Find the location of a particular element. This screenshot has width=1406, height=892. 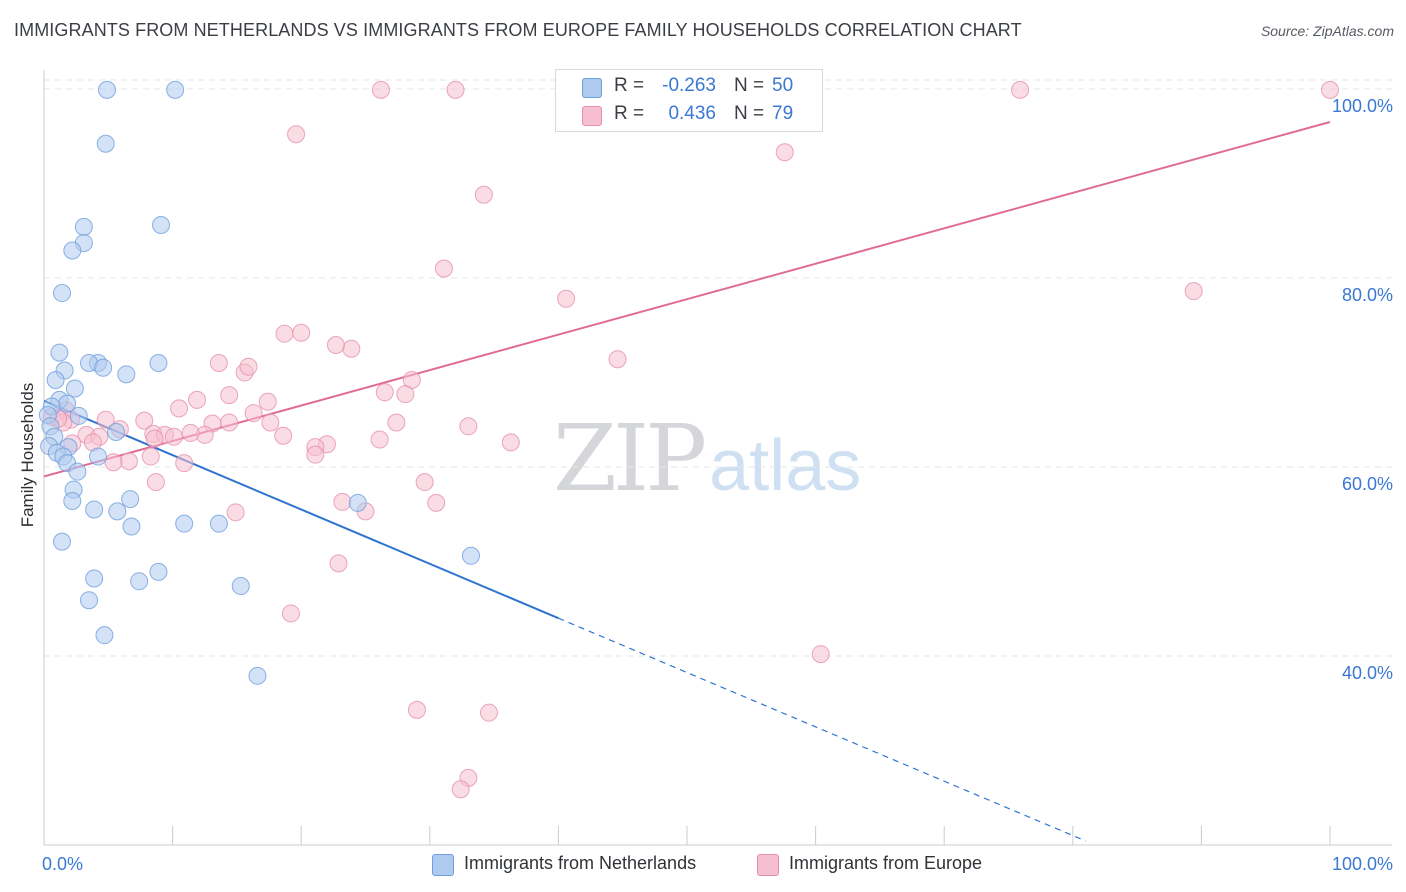

watermark-atlas: atlas is located at coordinates (785, 466).